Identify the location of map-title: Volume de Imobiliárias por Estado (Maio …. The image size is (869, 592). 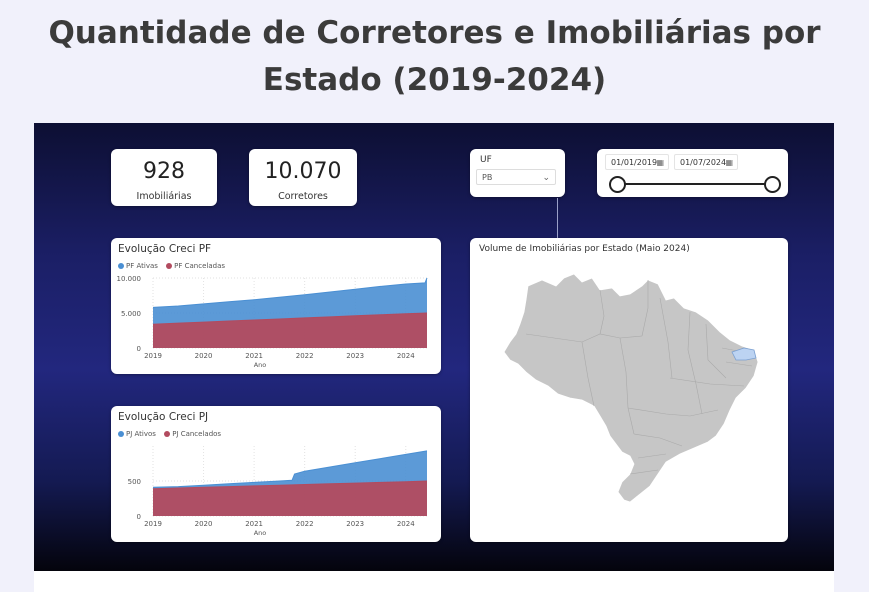
(584, 249).